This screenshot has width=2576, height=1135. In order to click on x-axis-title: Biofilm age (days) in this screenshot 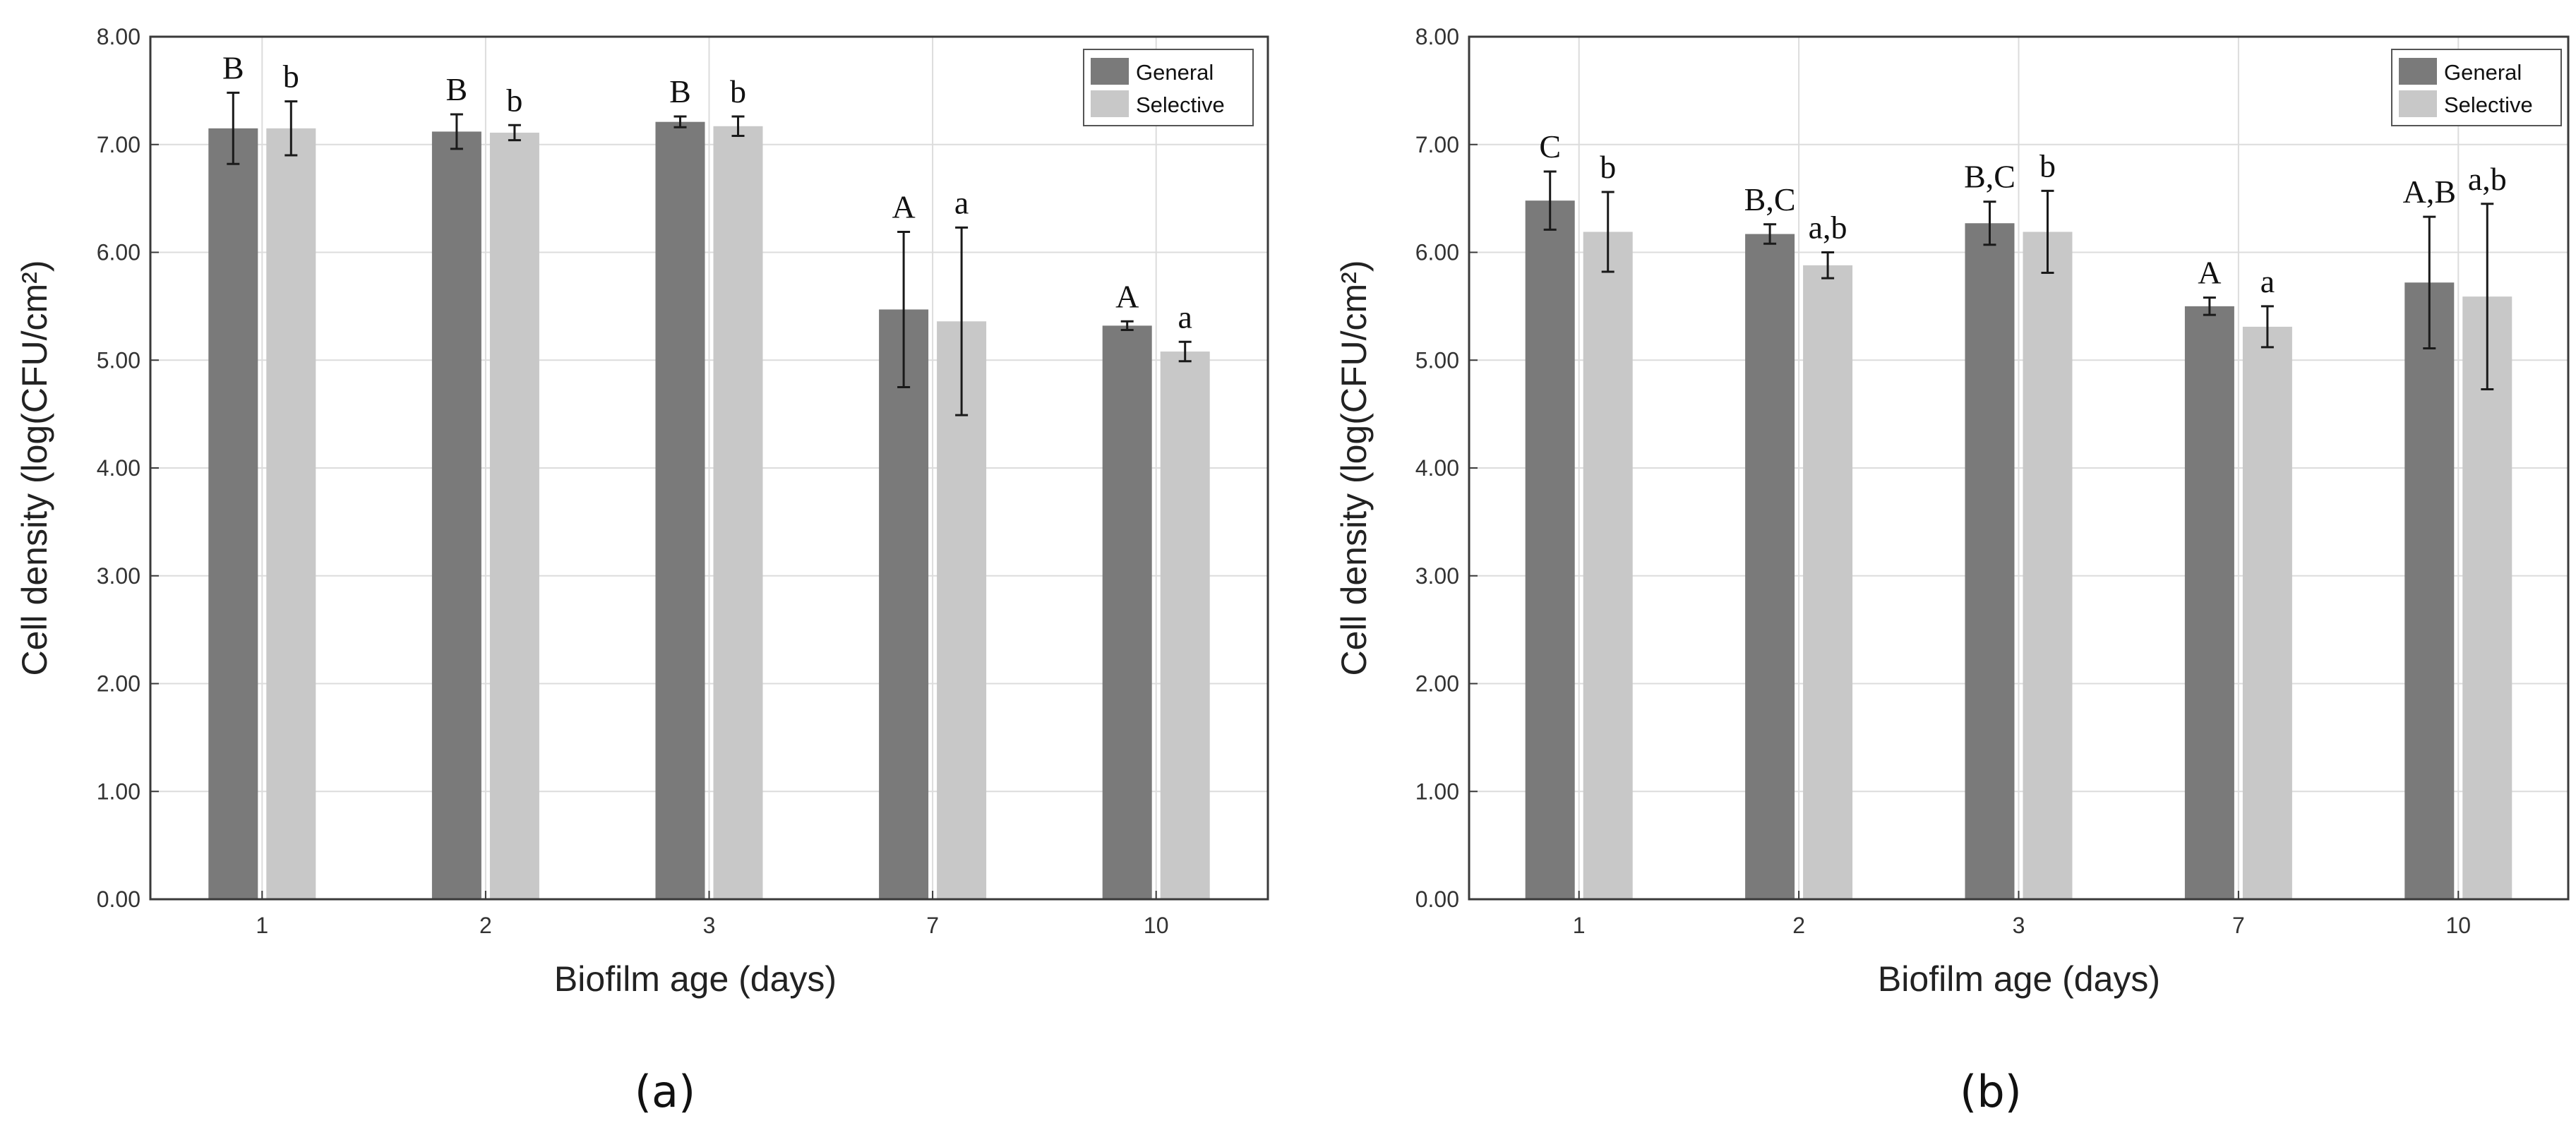, I will do `click(695, 979)`.